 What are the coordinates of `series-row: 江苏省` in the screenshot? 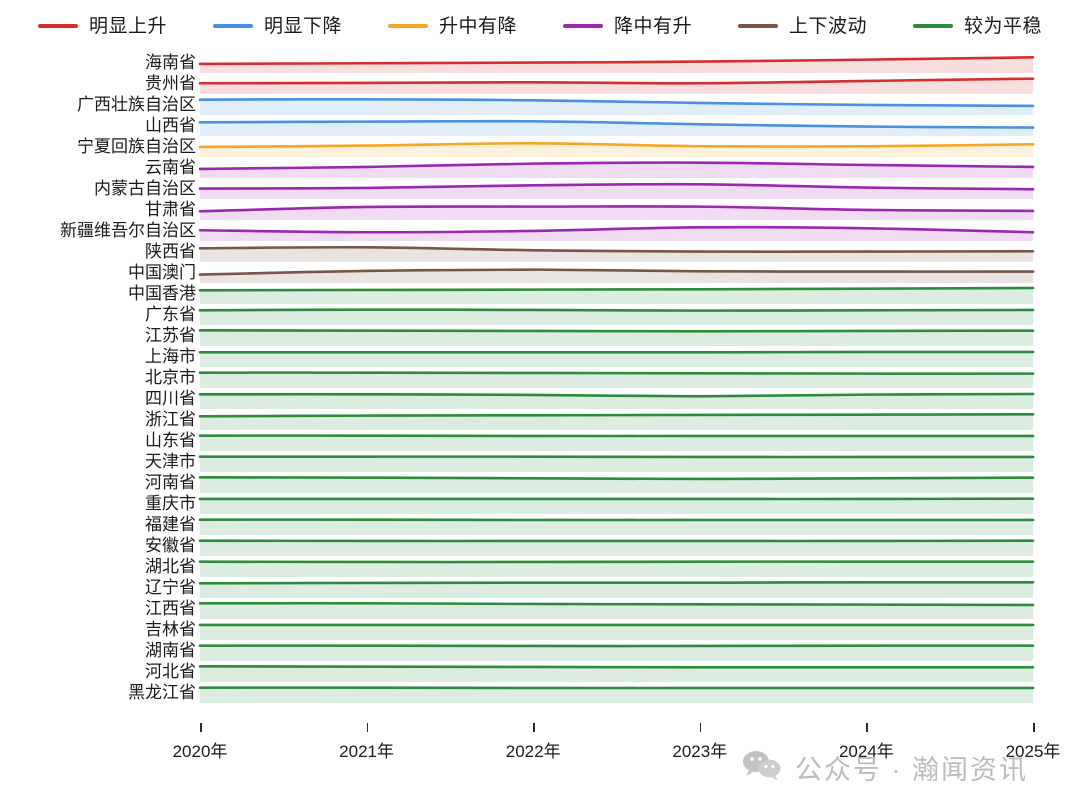 It's located at (540, 335).